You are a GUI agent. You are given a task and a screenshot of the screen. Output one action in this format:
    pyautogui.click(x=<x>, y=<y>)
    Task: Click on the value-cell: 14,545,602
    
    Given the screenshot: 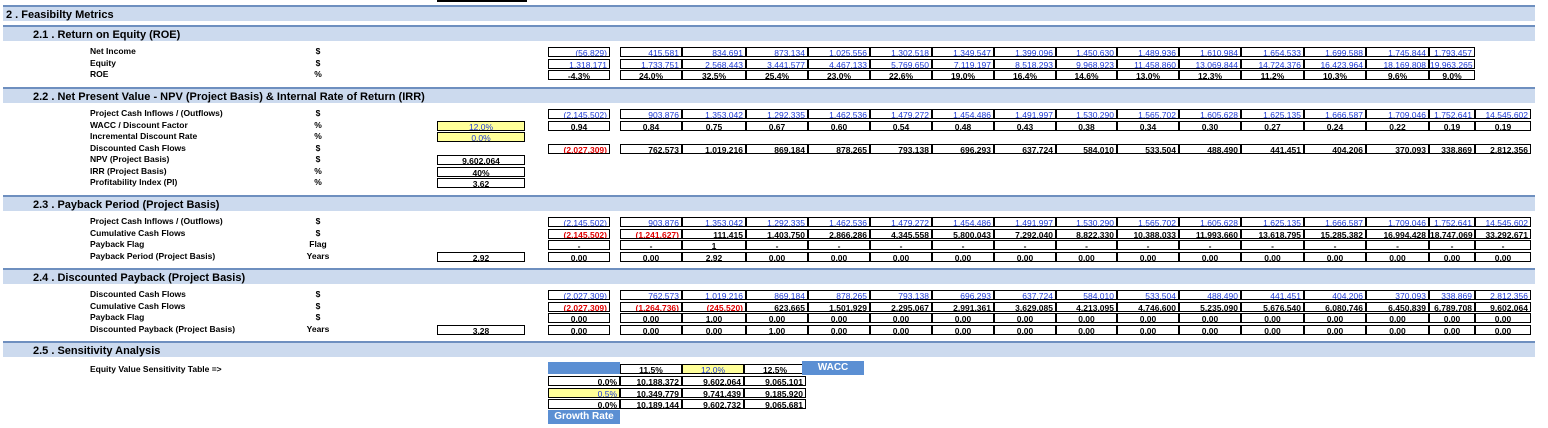 What is the action you would take?
    pyautogui.click(x=1503, y=114)
    